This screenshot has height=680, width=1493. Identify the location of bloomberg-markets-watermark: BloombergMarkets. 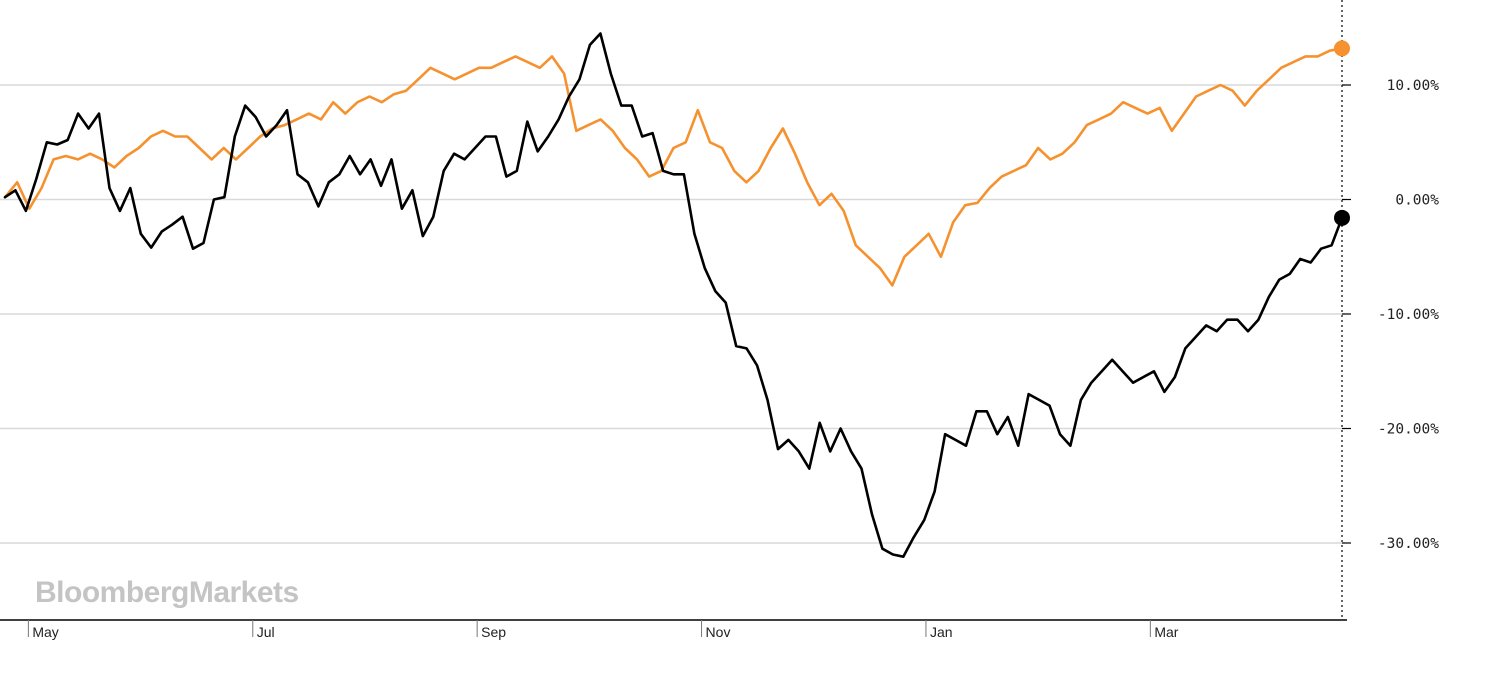
(167, 592).